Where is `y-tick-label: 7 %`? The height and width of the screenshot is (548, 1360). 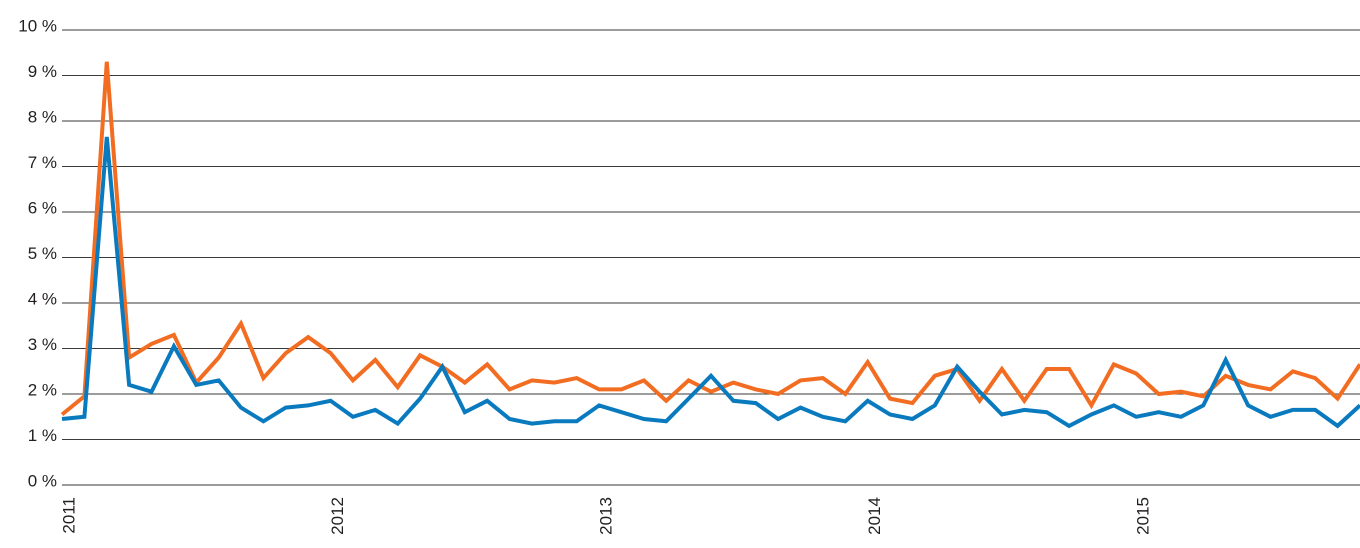 y-tick-label: 7 % is located at coordinates (42, 162).